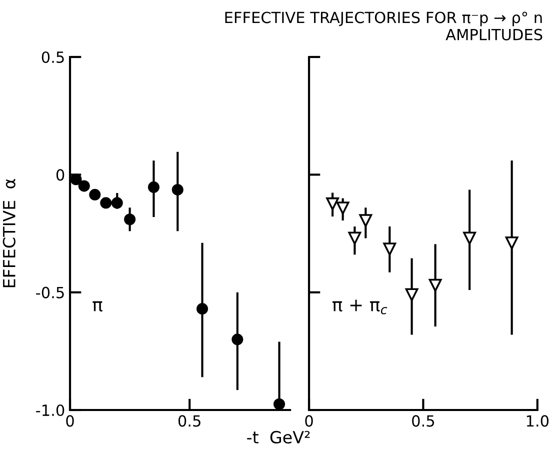  Describe the element at coordinates (360, 307) in the screenshot. I see `annotation: π + π$_{c}$` at that location.